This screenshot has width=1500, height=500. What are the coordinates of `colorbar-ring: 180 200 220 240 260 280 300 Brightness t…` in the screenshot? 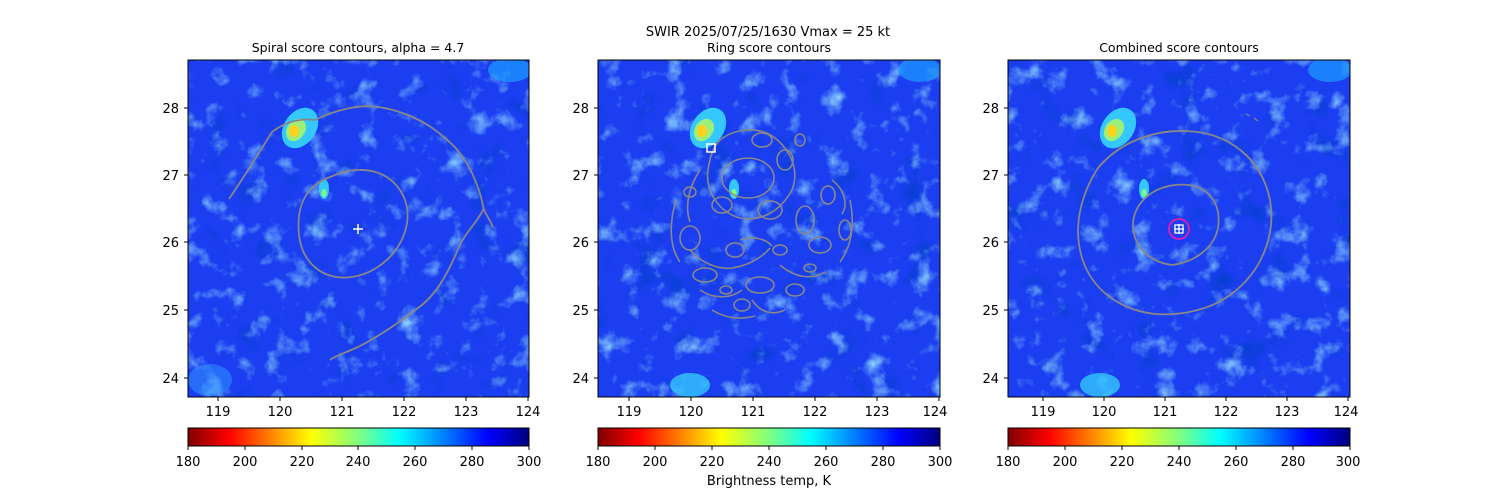 It's located at (769, 458).